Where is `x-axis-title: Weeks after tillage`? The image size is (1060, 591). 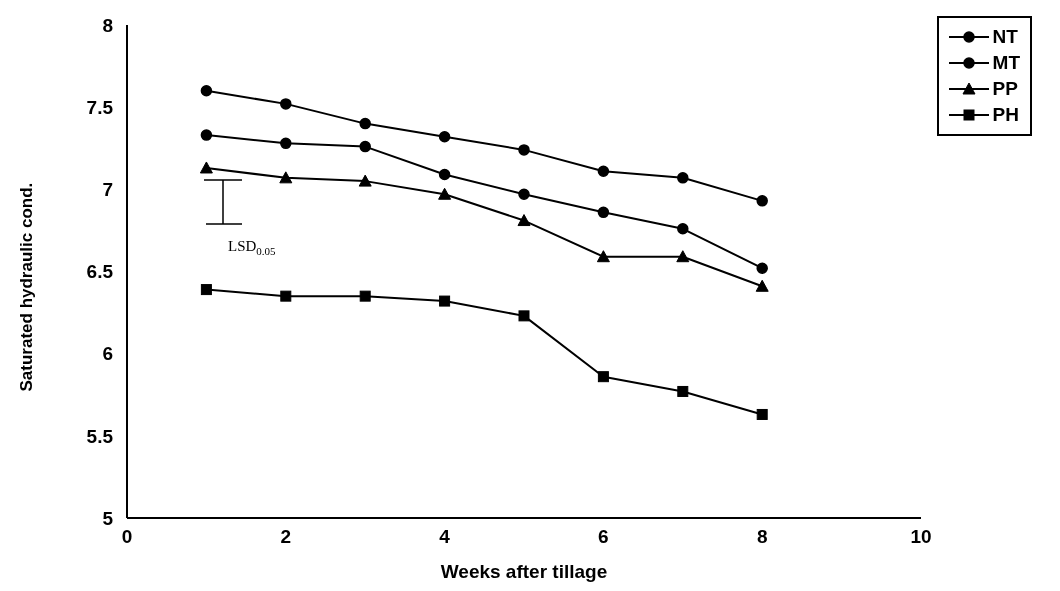
x-axis-title: Weeks after tillage is located at coordinates (524, 571).